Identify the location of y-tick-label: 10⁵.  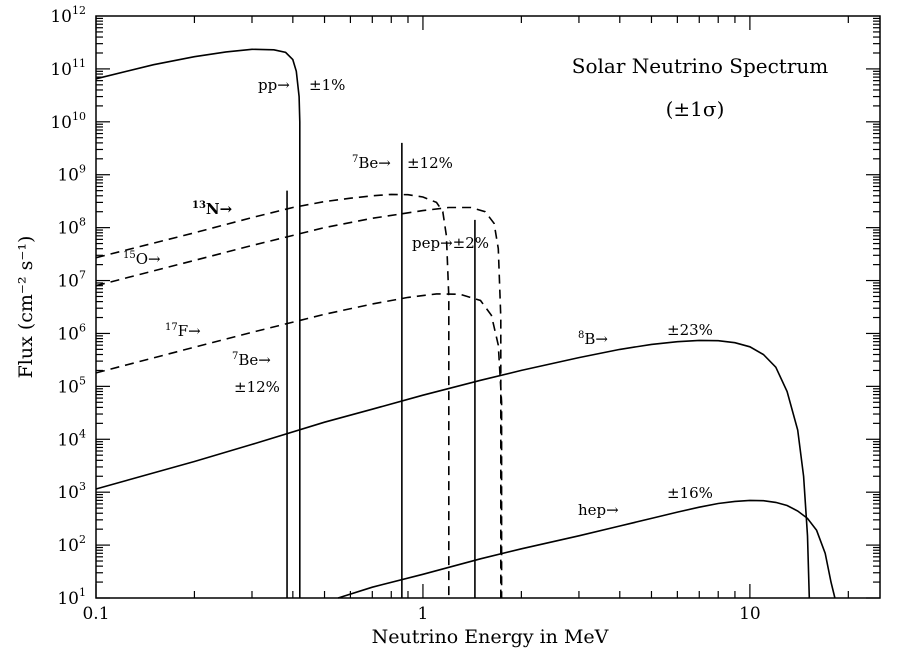
(71, 385).